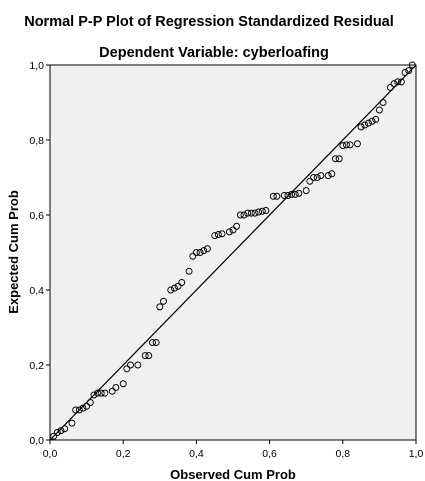 The width and height of the screenshot is (425, 481). Describe the element at coordinates (214, 53) in the screenshot. I see `chart-subtitle: Dependent Variable: cyberloafing` at that location.